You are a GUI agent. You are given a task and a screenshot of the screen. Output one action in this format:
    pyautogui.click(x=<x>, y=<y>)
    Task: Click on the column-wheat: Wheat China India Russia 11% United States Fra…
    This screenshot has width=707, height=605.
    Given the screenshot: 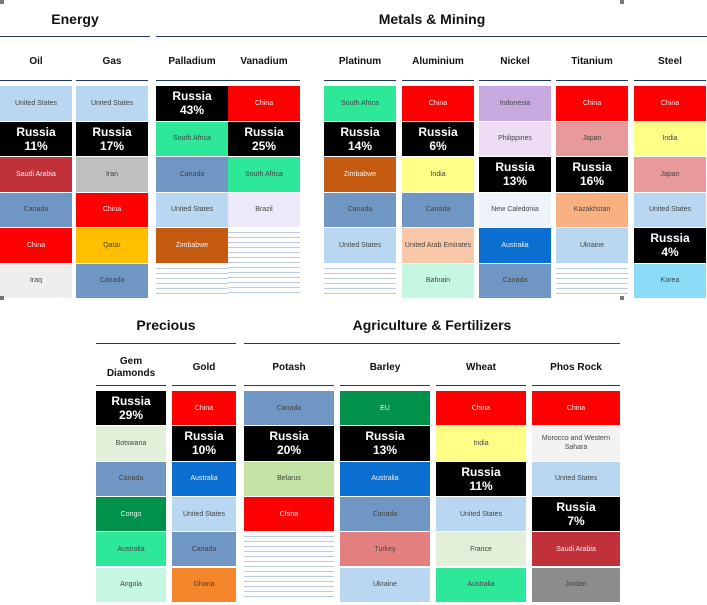 What is the action you would take?
    pyautogui.click(x=481, y=455)
    